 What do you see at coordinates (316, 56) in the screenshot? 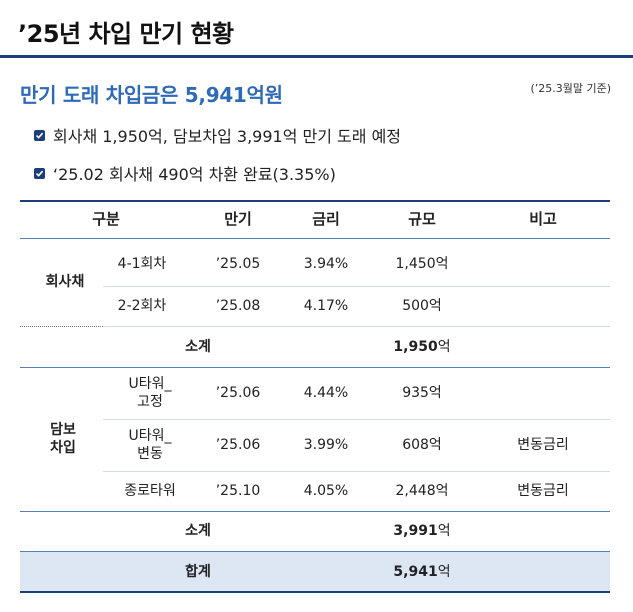
I see `title-divider` at bounding box center [316, 56].